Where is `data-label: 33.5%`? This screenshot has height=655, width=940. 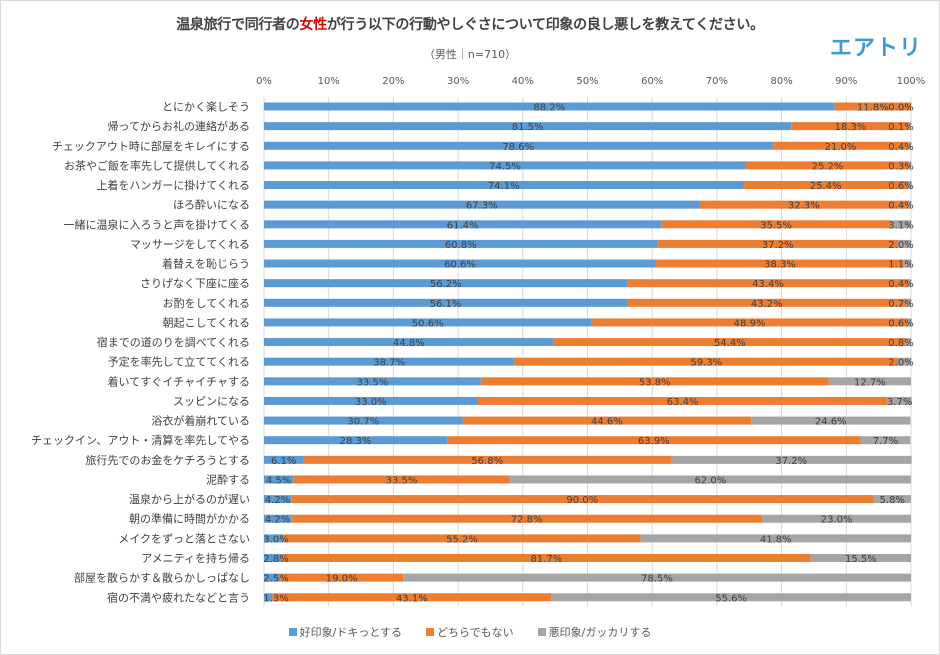 data-label: 33.5% is located at coordinates (402, 480).